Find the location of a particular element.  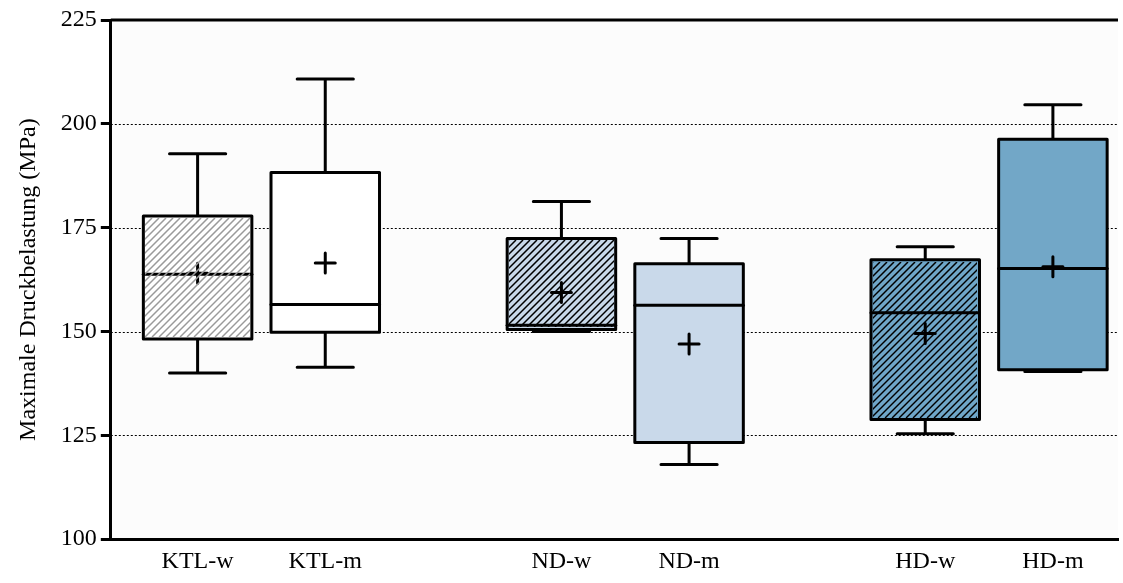

y-tick-label: 200 is located at coordinates (78, 122).